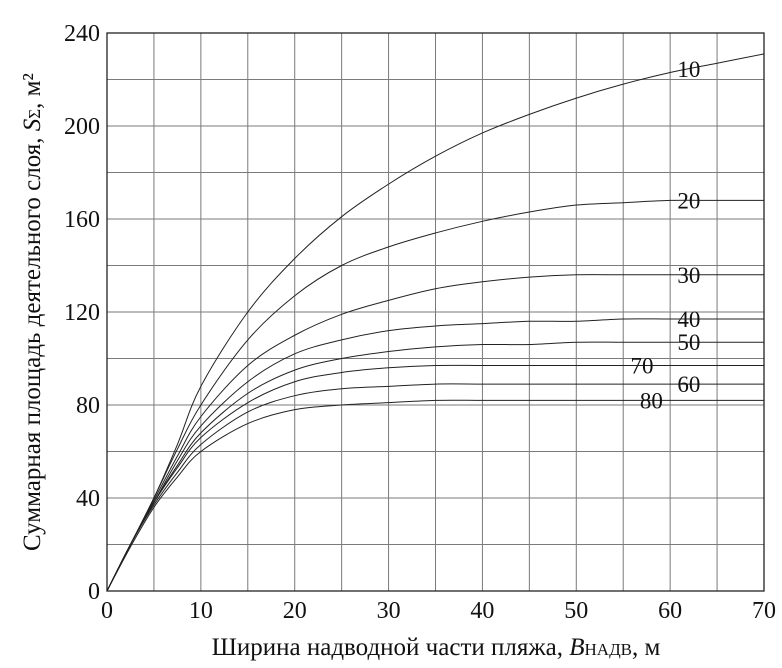  I want to click on series-label-40: 40, so click(688, 319).